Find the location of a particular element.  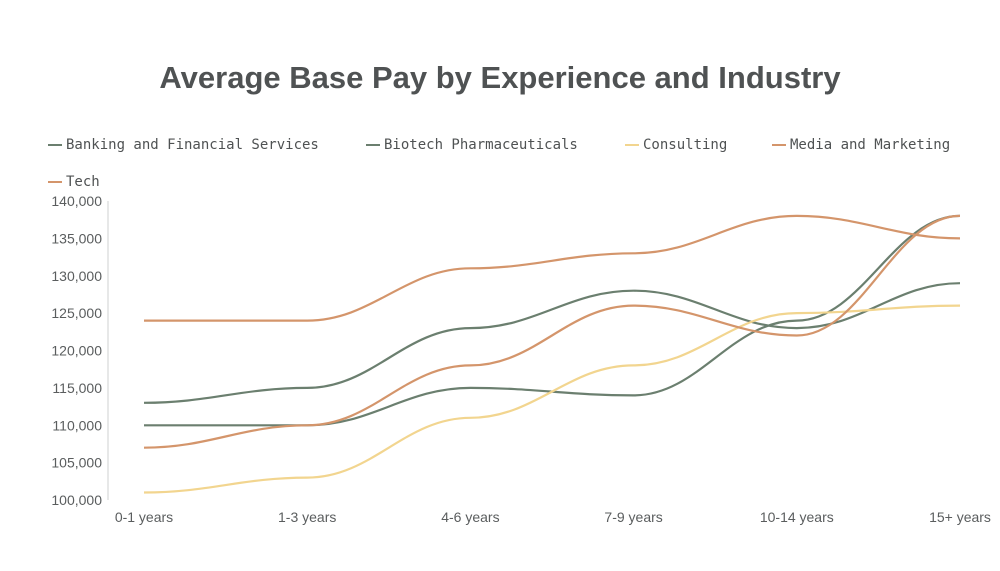

y-tick-label: 100,000 is located at coordinates (76, 500).